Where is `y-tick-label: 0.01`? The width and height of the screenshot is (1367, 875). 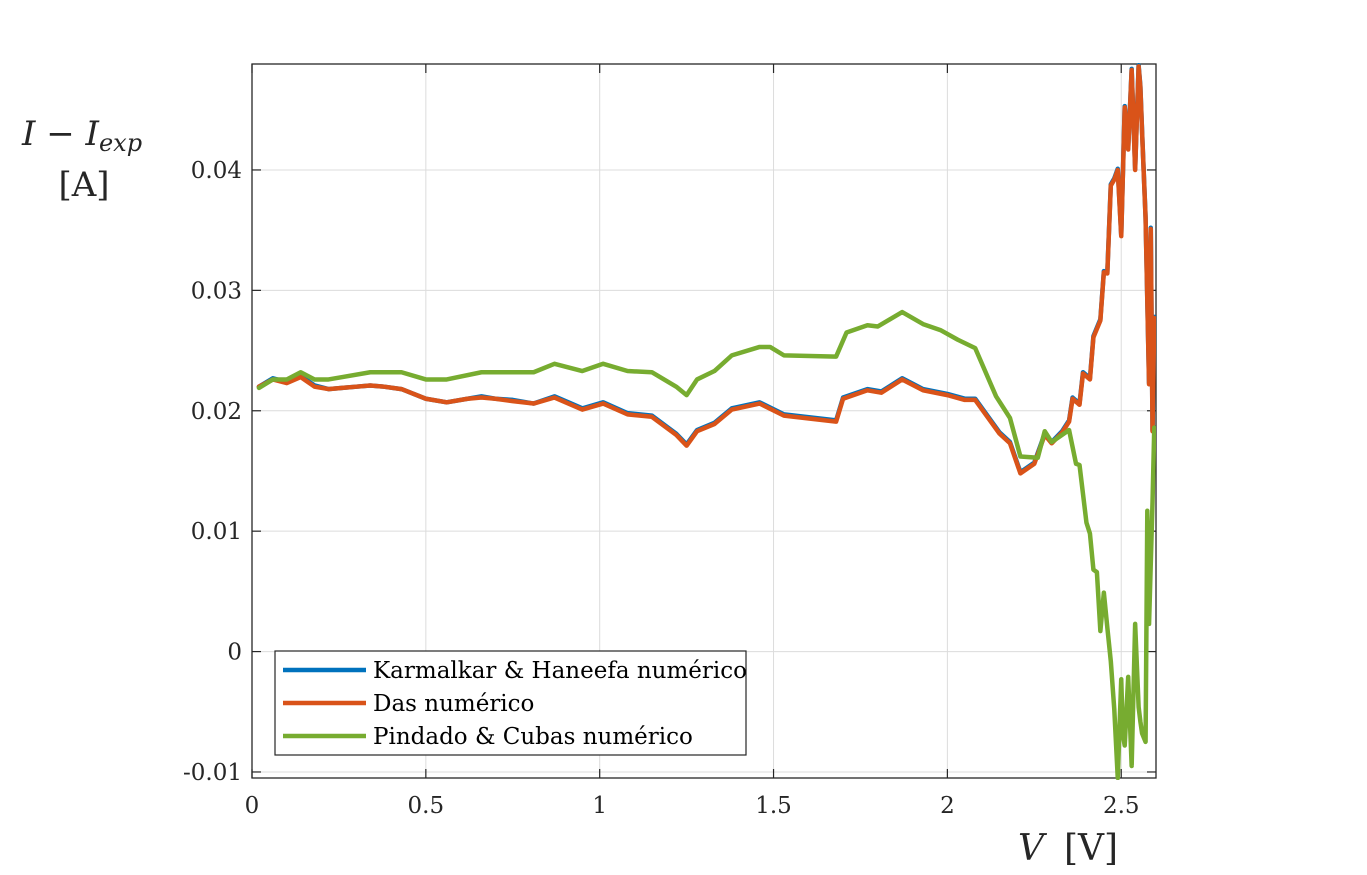 y-tick-label: 0.01 is located at coordinates (216, 532).